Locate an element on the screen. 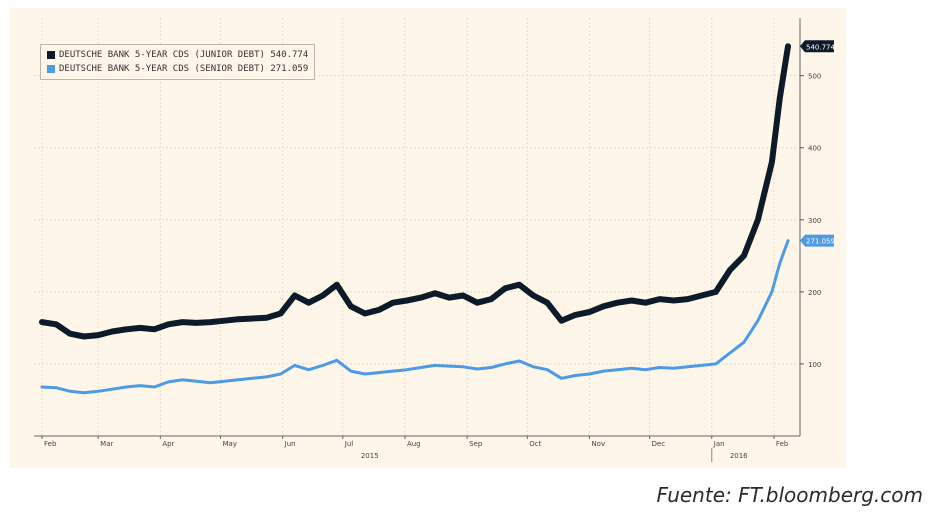 The height and width of the screenshot is (520, 935). x-tick-label: May is located at coordinates (229, 444).